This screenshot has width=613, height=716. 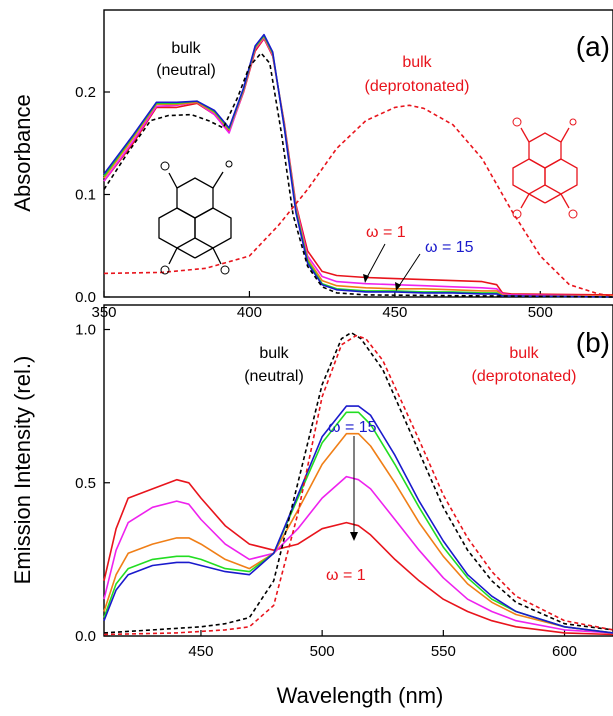 I want to click on panel-b-ylabel: Emission Intensity (rel.), so click(x=22, y=470).